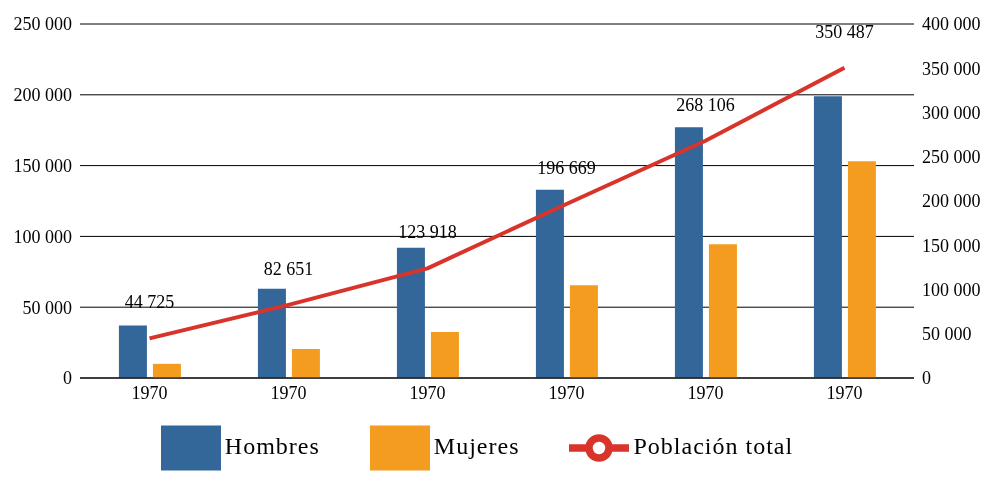  Describe the element at coordinates (42, 165) in the screenshot. I see `y-tick-label: 150 000` at that location.